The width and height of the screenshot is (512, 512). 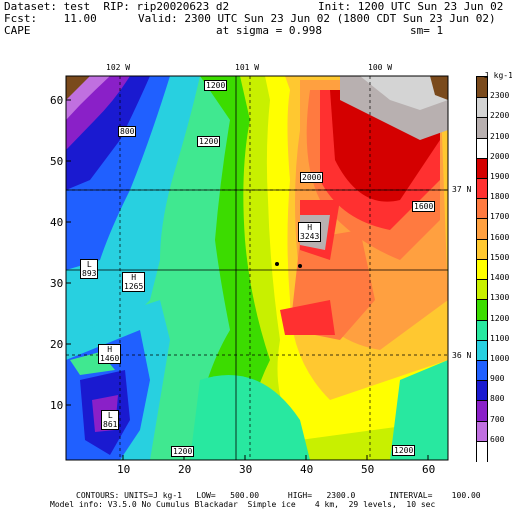 I want to click on colorbar-level: 1000, so click(x=500, y=358).